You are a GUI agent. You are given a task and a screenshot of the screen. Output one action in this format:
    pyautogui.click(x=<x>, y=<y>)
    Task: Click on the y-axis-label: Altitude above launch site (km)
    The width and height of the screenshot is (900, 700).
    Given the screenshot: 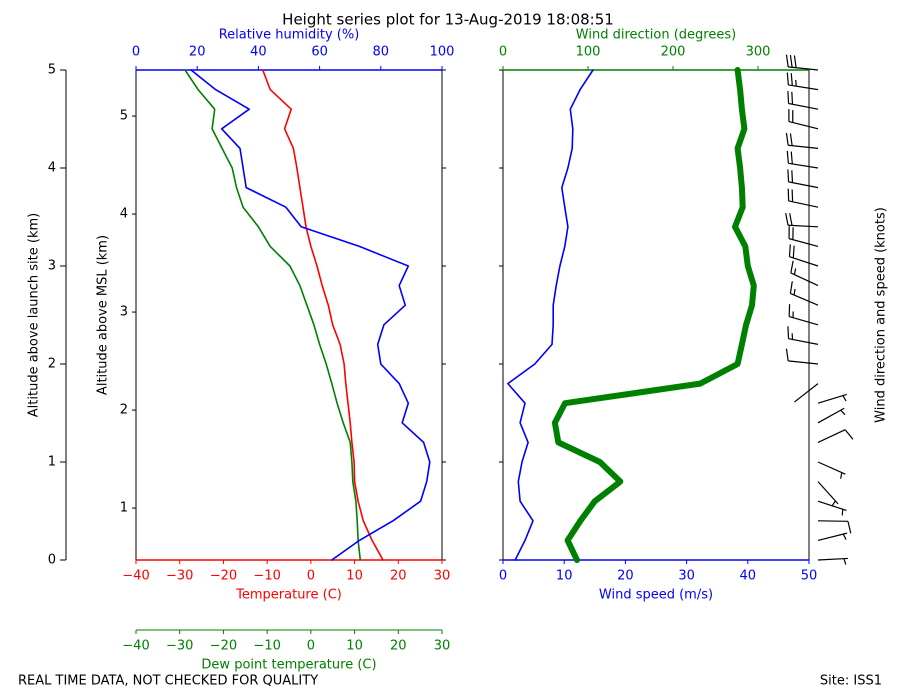 What is the action you would take?
    pyautogui.click(x=34, y=315)
    